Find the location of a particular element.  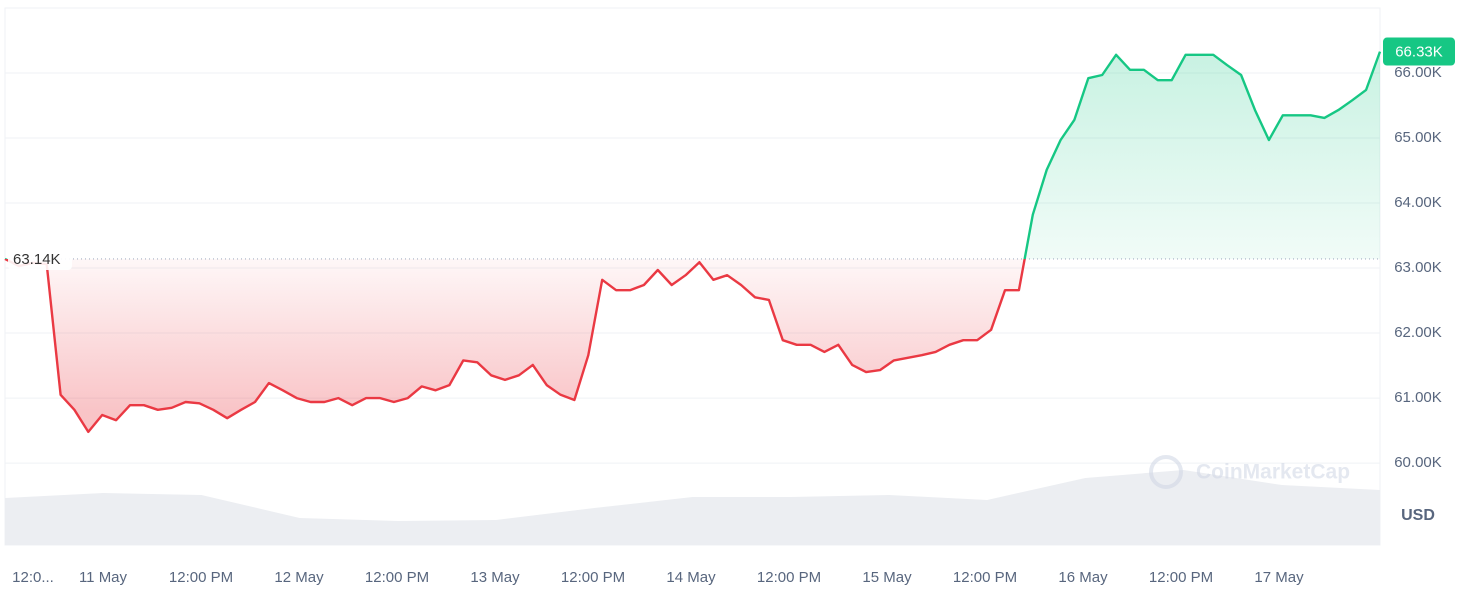

x-tick-label: 11 May is located at coordinates (103, 577).